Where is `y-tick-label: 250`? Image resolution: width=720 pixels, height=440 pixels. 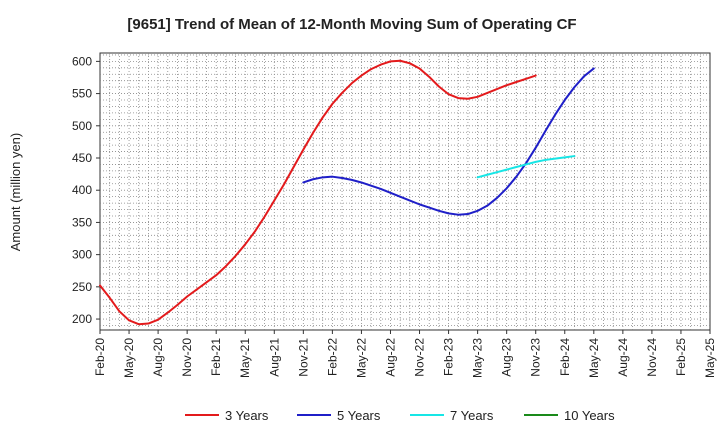
y-tick-label: 250 is located at coordinates (82, 287).